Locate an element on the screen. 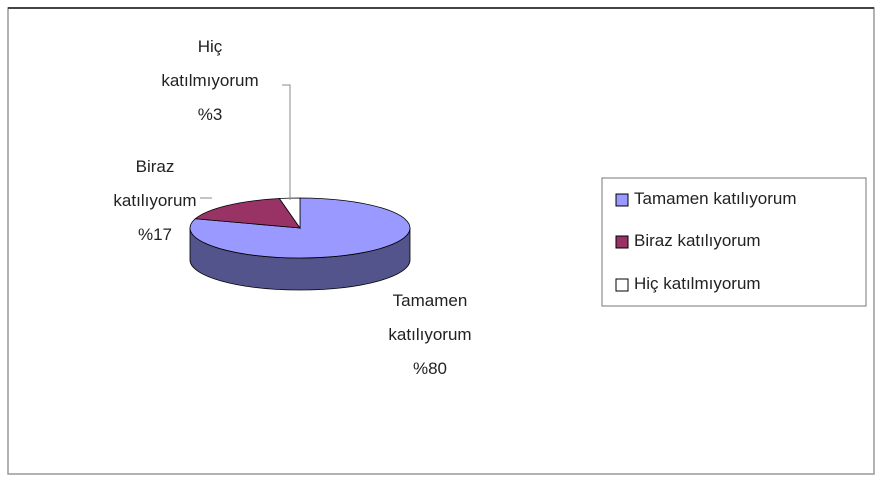 The height and width of the screenshot is (482, 881). data-label-value: %80 is located at coordinates (430, 368).